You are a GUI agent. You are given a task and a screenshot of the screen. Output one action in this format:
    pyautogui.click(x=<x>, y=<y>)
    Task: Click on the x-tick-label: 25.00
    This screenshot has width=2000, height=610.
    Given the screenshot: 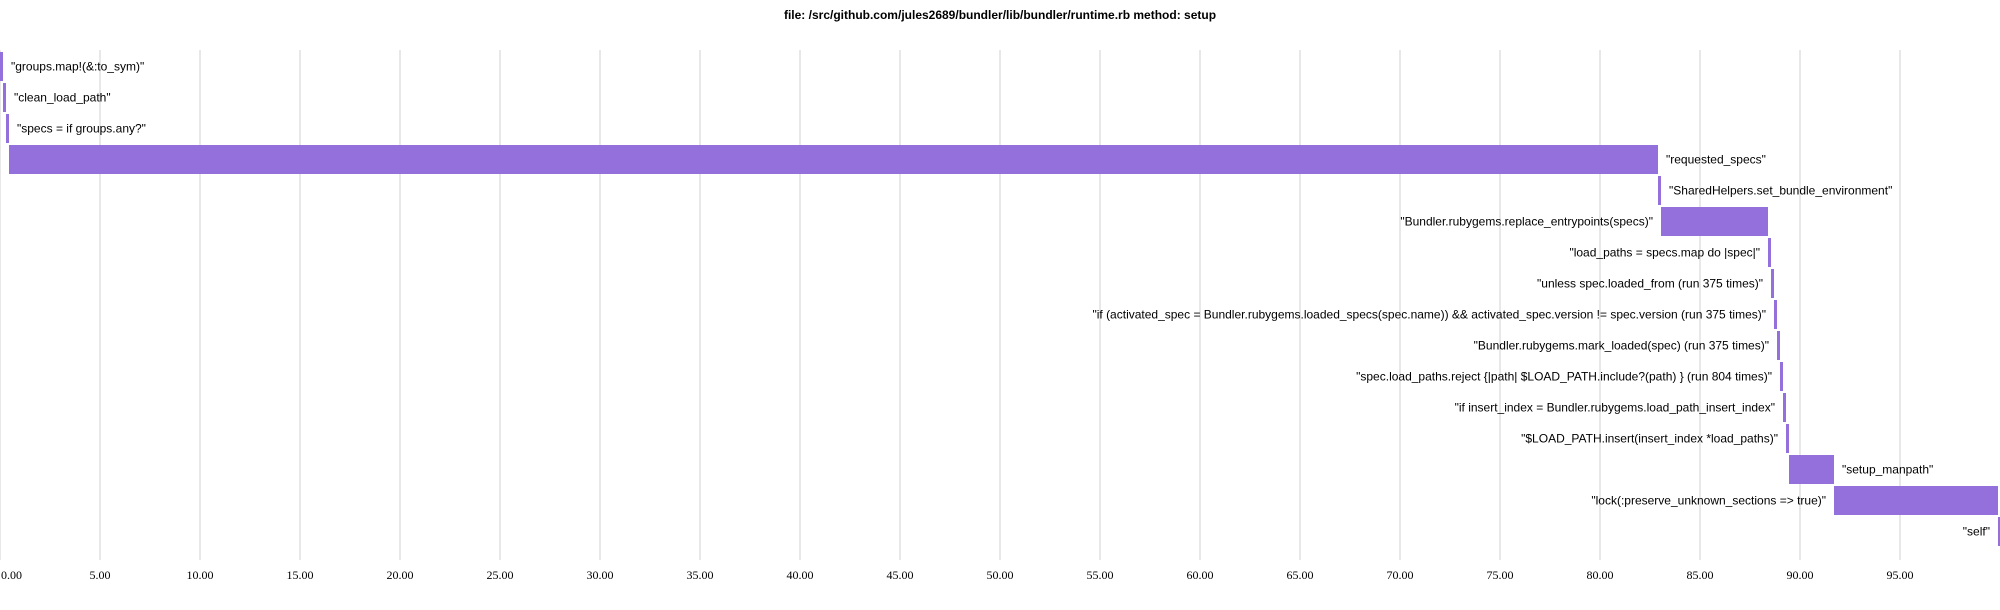 What is the action you would take?
    pyautogui.click(x=500, y=575)
    